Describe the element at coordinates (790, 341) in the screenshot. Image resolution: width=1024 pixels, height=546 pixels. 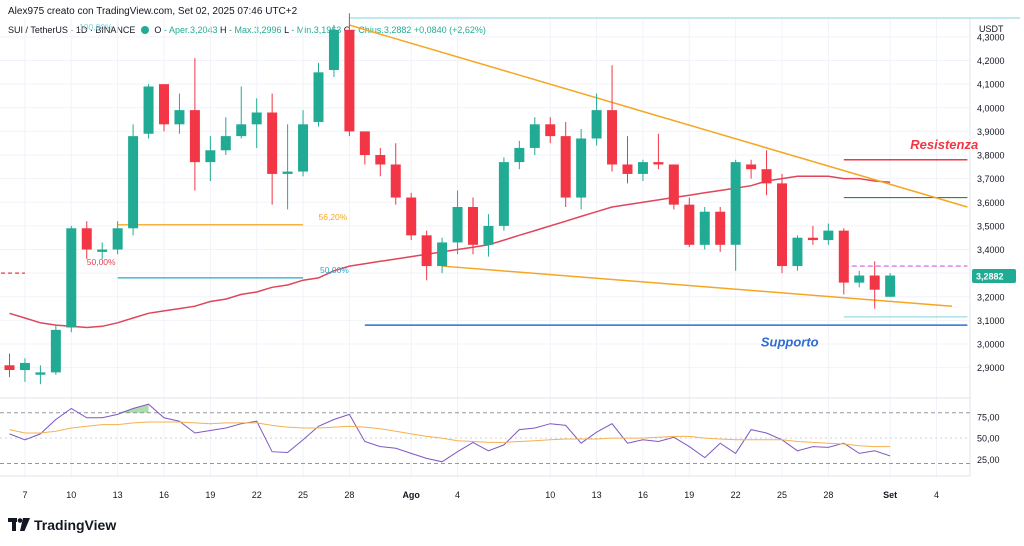
I see `support-label: Supporto` at that location.